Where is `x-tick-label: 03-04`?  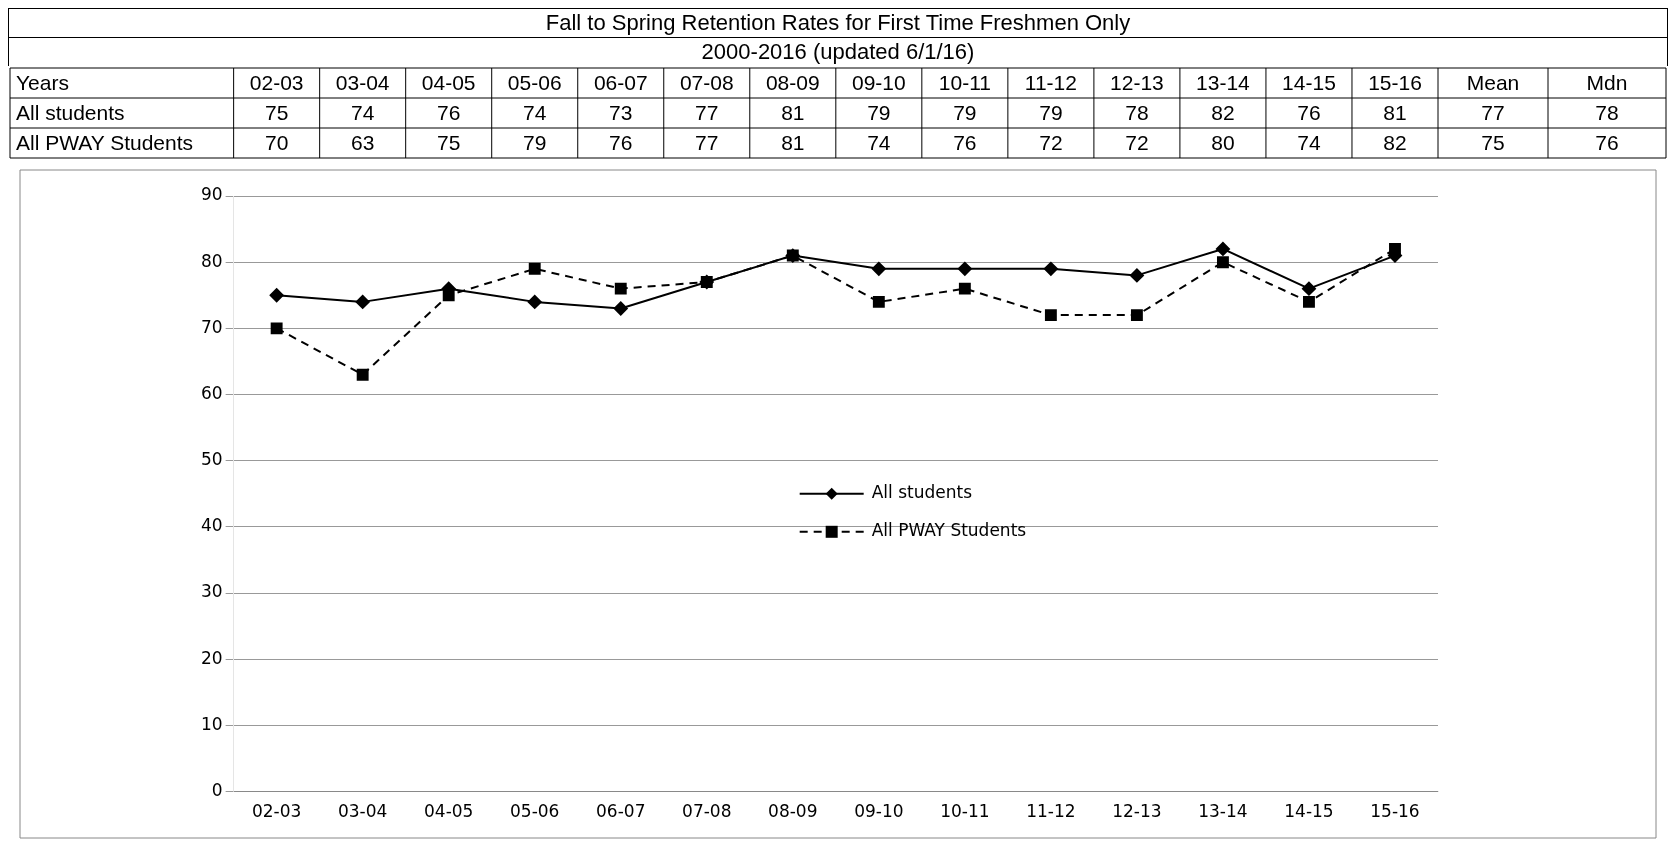 x-tick-label: 03-04 is located at coordinates (362, 811).